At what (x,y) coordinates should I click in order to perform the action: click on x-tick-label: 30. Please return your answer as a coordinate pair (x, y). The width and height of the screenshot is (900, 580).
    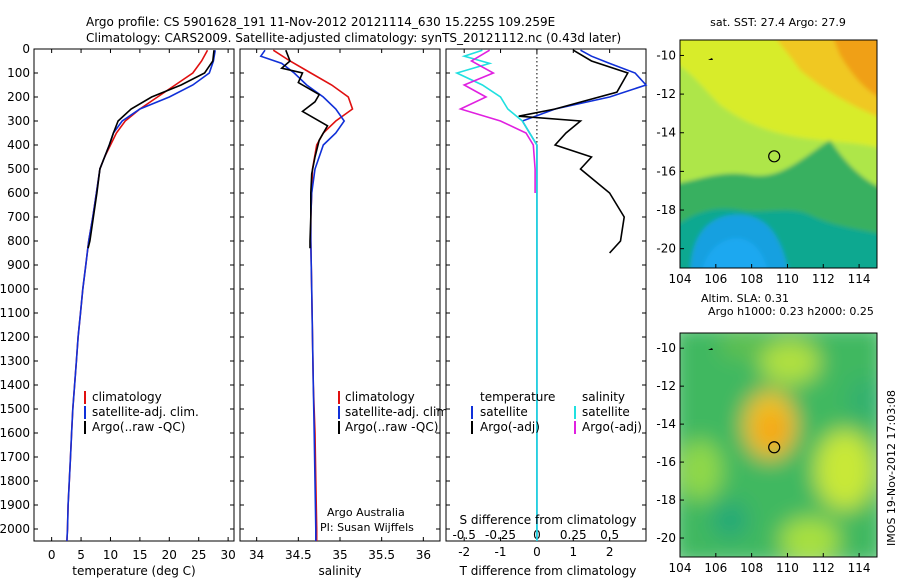
    Looking at the image, I should click on (227, 555).